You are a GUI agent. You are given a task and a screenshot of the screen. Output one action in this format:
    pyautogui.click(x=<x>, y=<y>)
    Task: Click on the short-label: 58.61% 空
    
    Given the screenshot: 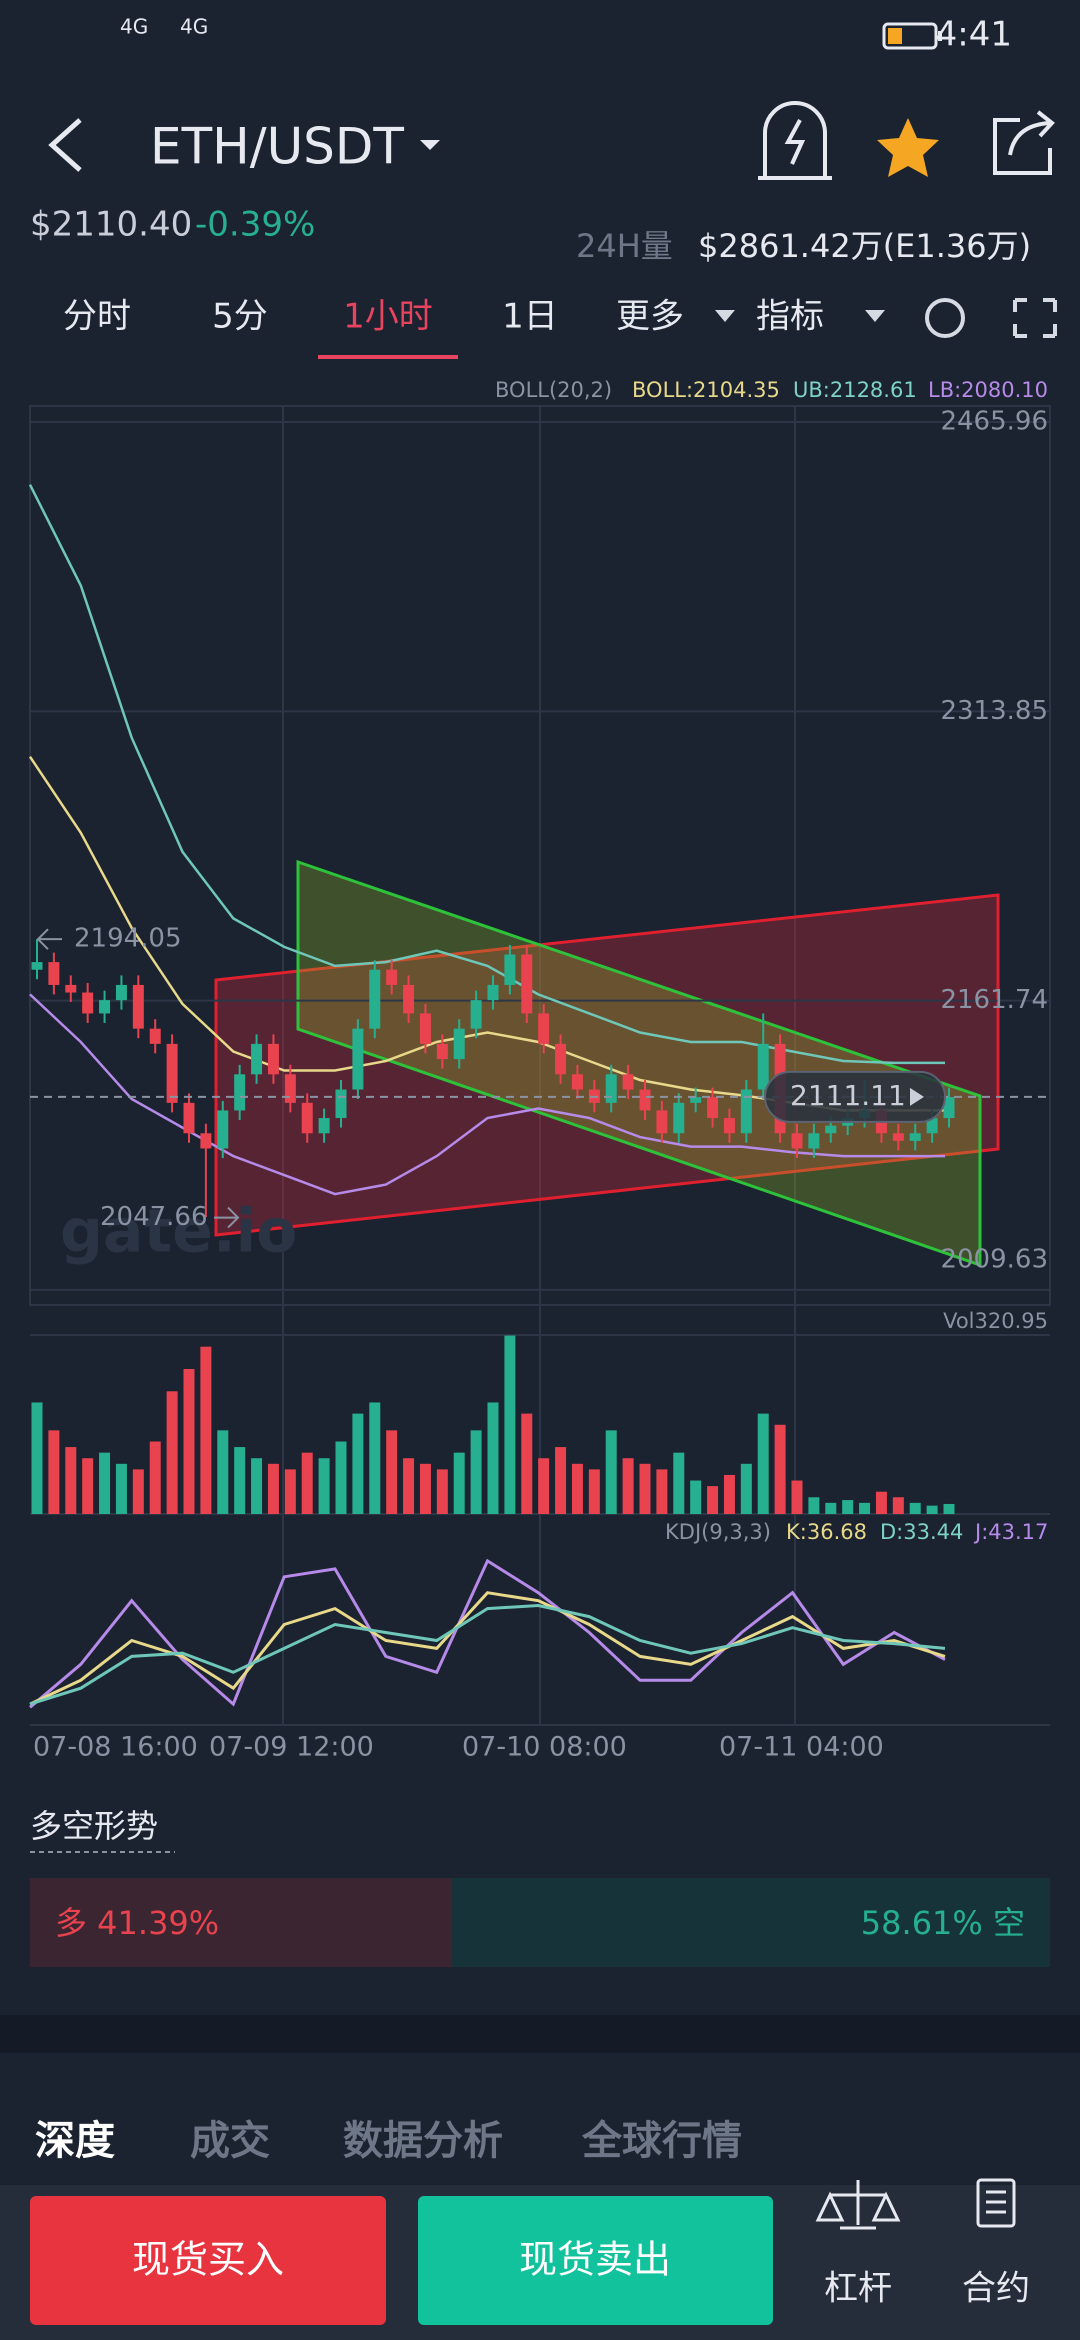 What is the action you would take?
    pyautogui.click(x=943, y=1923)
    